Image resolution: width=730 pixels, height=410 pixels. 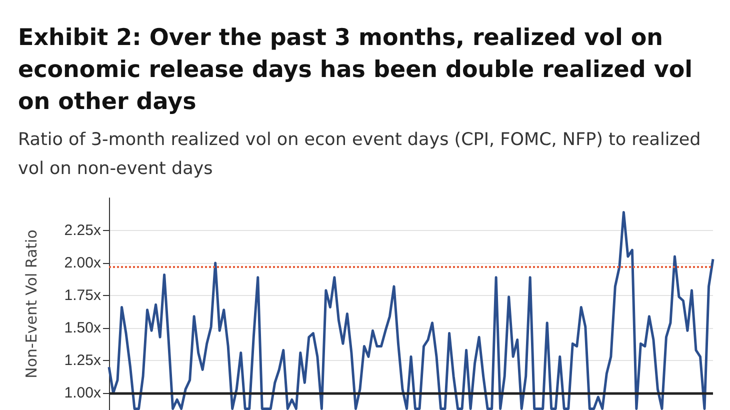 What do you see at coordinates (31, 304) in the screenshot?
I see `y-axis-title: Non-Event Vol Ratio` at bounding box center [31, 304].